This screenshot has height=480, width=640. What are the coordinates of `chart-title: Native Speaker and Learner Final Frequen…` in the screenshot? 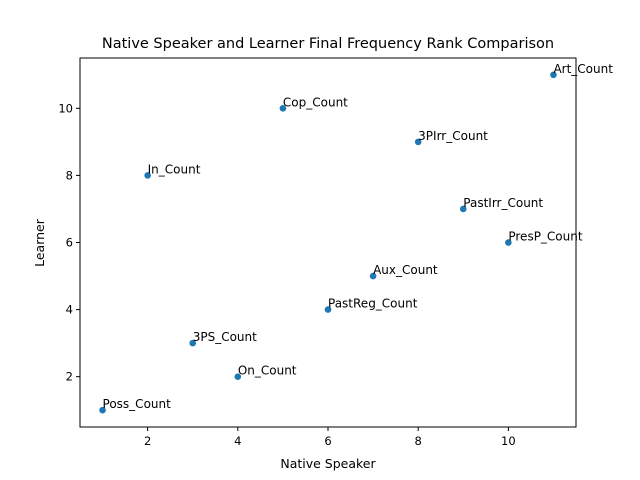 It's located at (328, 44).